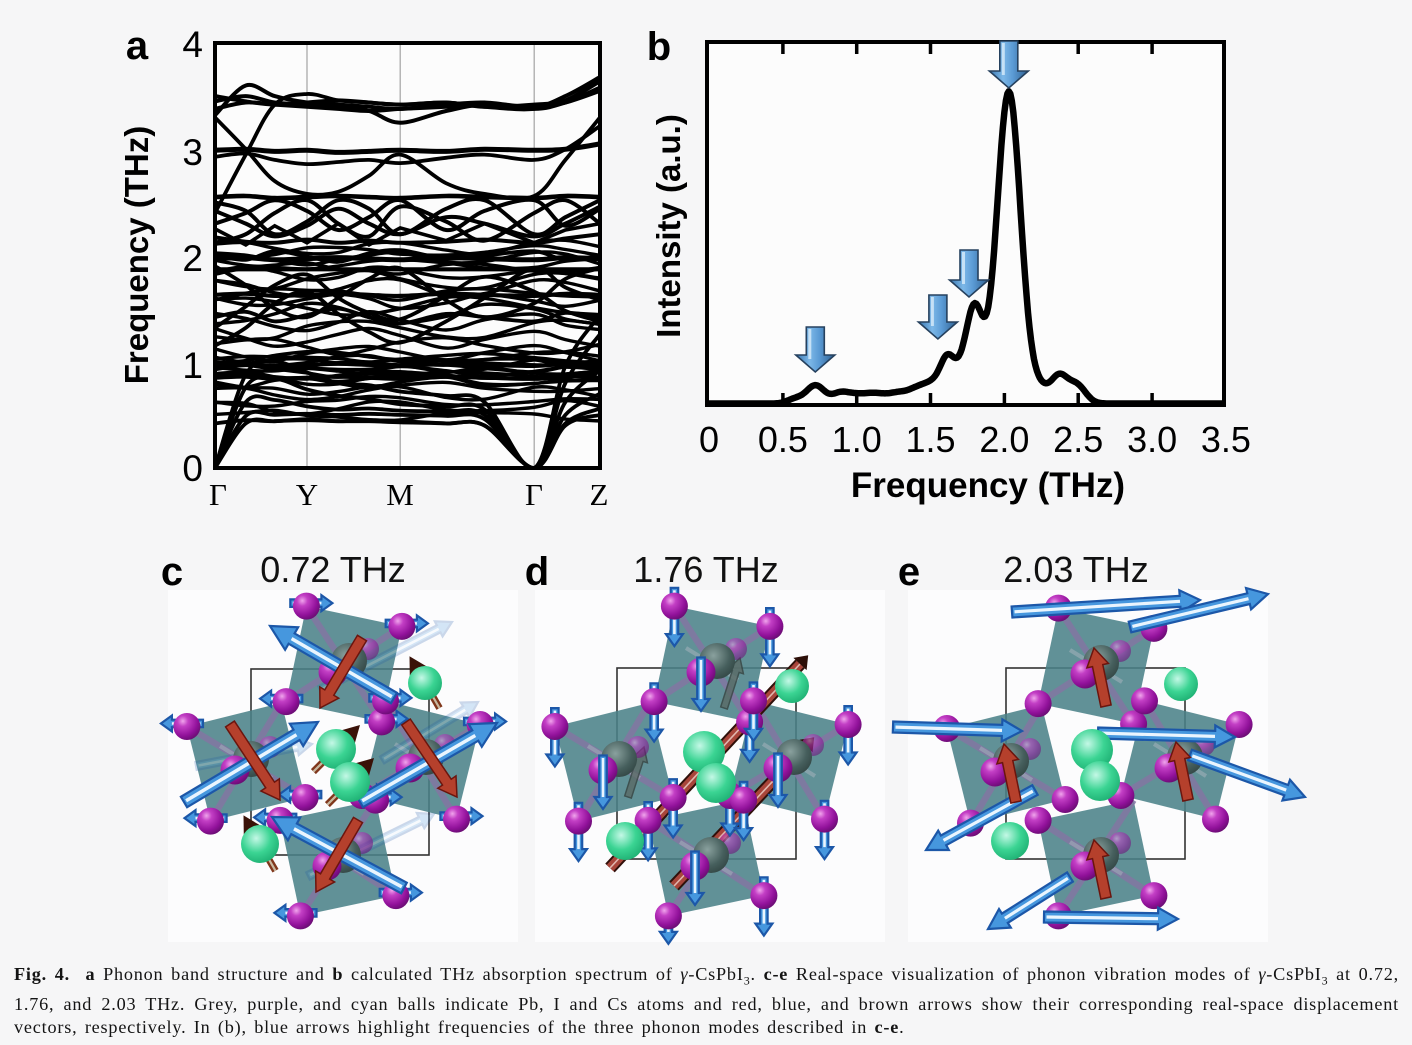  I want to click on svg-text: 2.03 THz, so click(1075, 569).